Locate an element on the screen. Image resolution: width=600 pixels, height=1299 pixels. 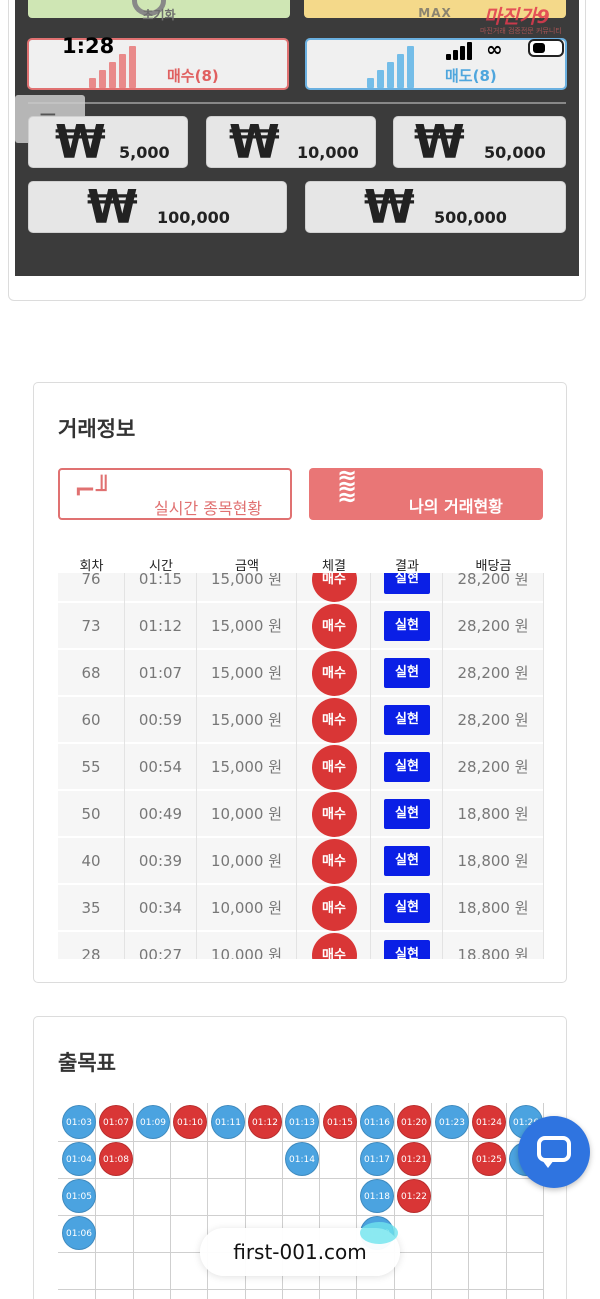
table-row: 50 00:49 10,000 원 18,800 원 매수 실현 is located at coordinates (301, 814).